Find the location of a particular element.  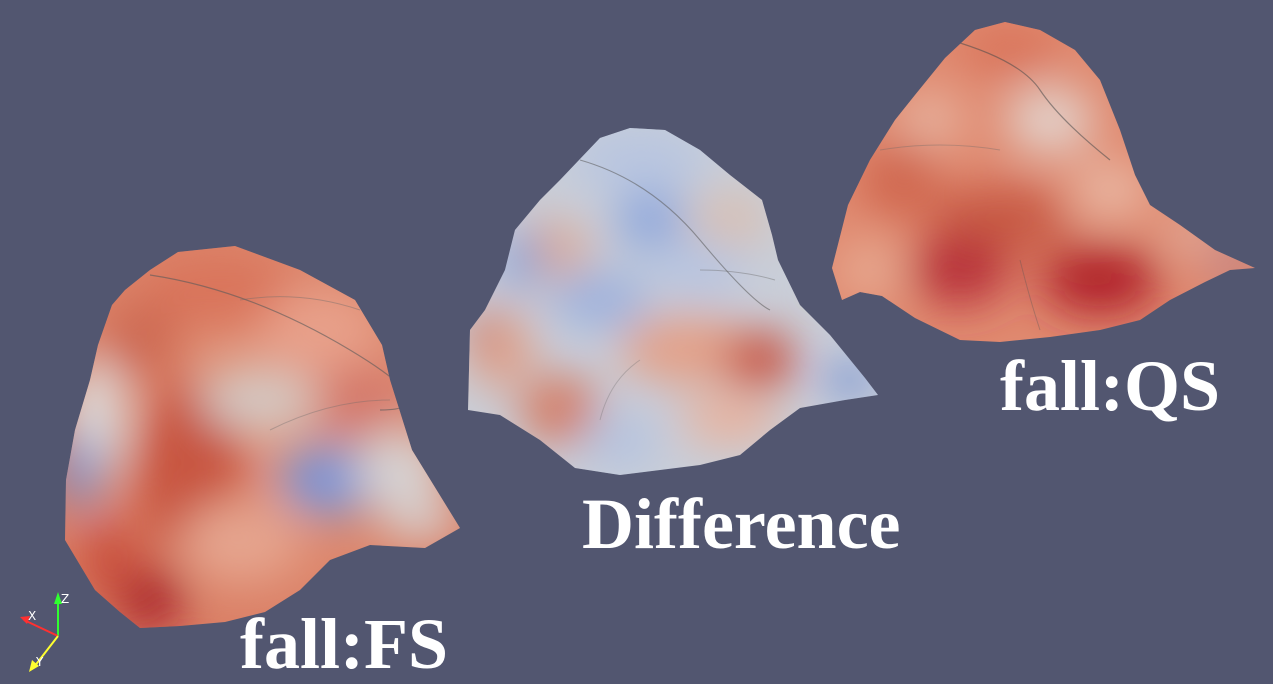

label-fall-fs: fall:FS is located at coordinates (344, 644).